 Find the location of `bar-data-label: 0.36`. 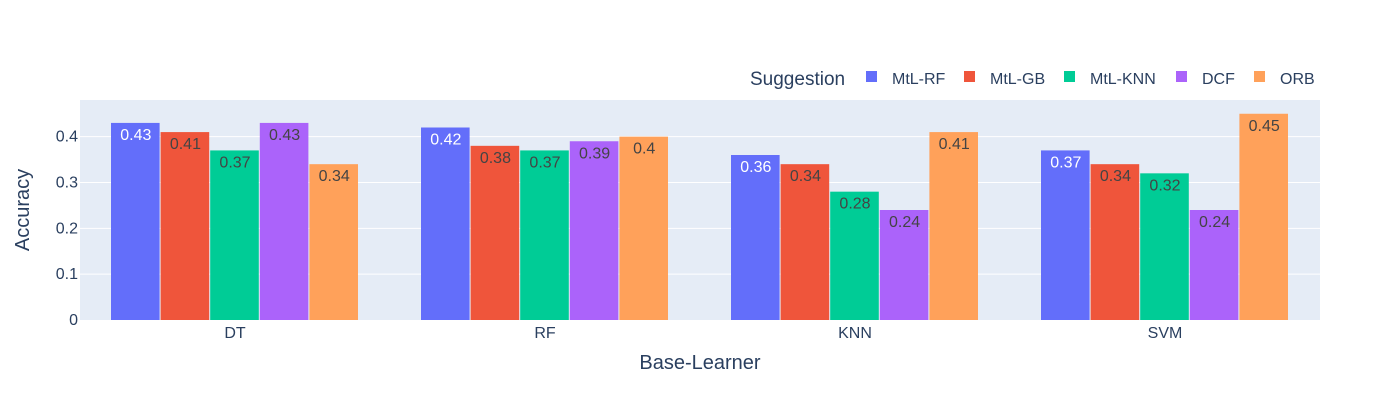

bar-data-label: 0.36 is located at coordinates (755, 167).